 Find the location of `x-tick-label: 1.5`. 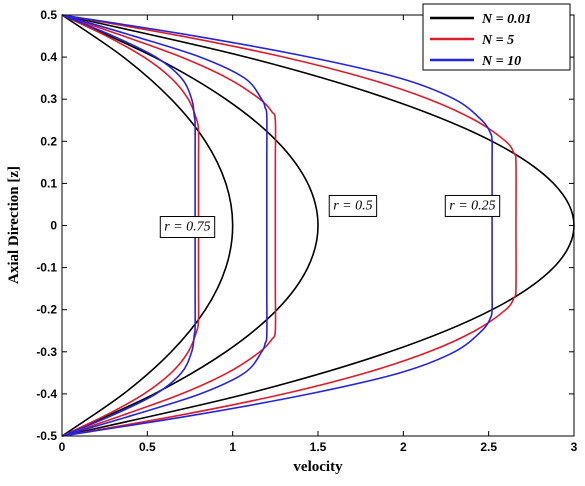

x-tick-label: 1.5 is located at coordinates (318, 447).